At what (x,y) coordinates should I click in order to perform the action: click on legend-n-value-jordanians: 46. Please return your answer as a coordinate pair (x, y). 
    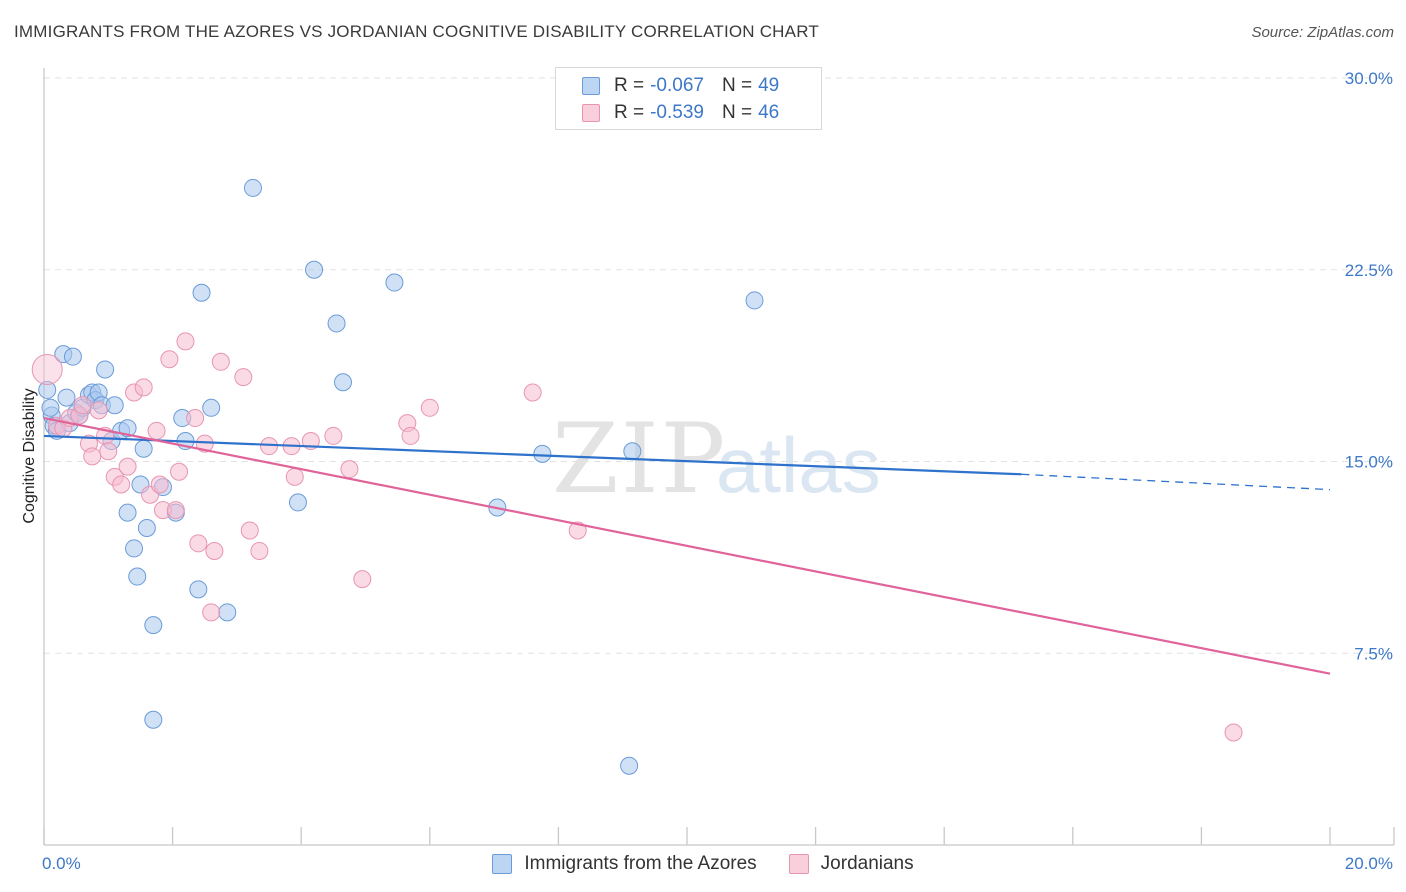
    Looking at the image, I should click on (769, 112).